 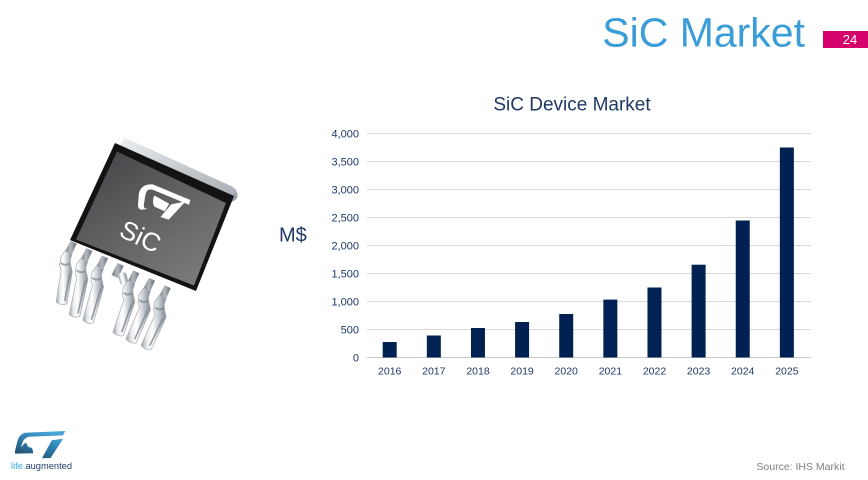 I want to click on svg-text: 1,000, so click(x=345, y=303).